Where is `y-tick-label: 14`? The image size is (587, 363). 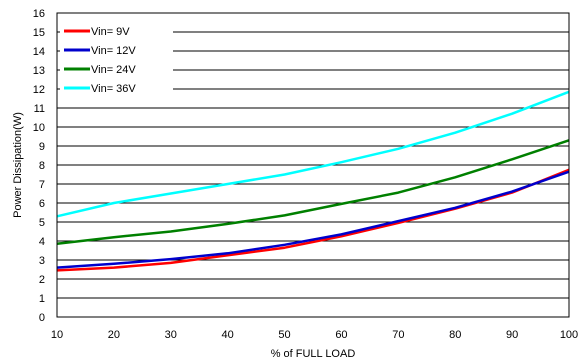
y-tick-label: 14 is located at coordinates (39, 52).